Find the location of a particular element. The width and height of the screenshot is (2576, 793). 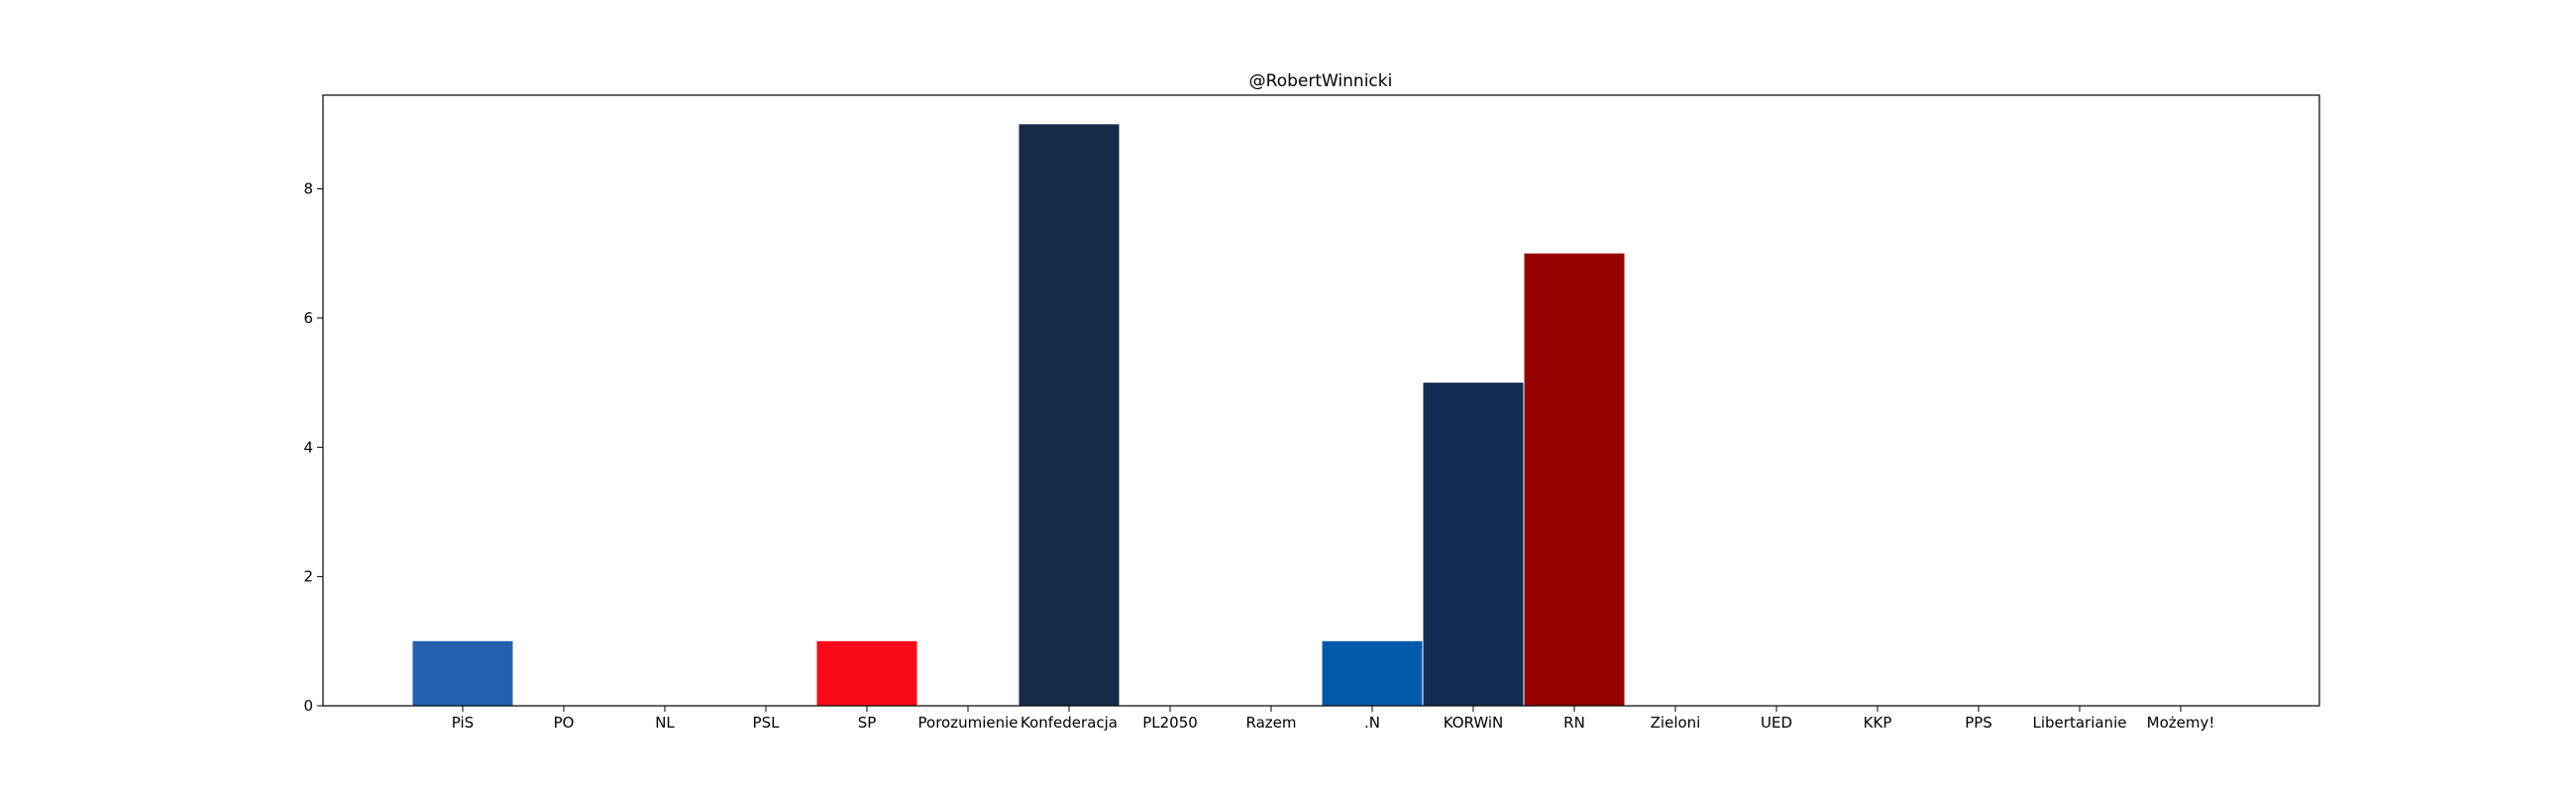

x-tick-label: PPS is located at coordinates (1978, 723).